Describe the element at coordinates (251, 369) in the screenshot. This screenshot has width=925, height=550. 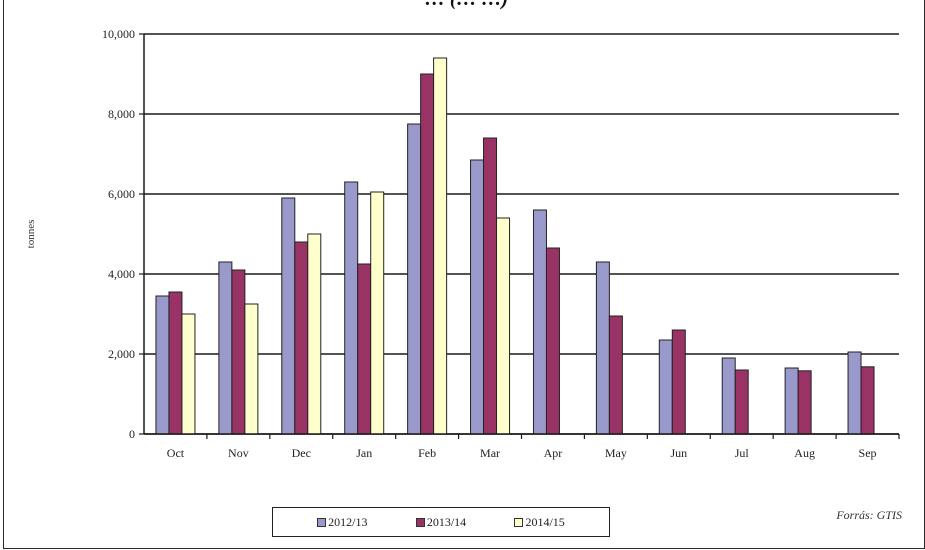
I see `bar-2014-15-nov` at that location.